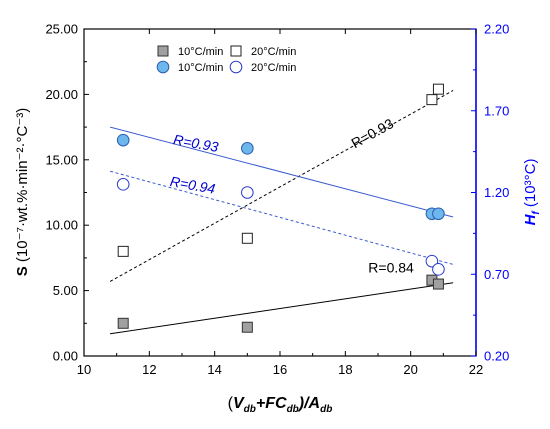 This screenshot has width=550, height=429. What do you see at coordinates (61, 225) in the screenshot?
I see `y-left-tick-label: 10.00` at bounding box center [61, 225].